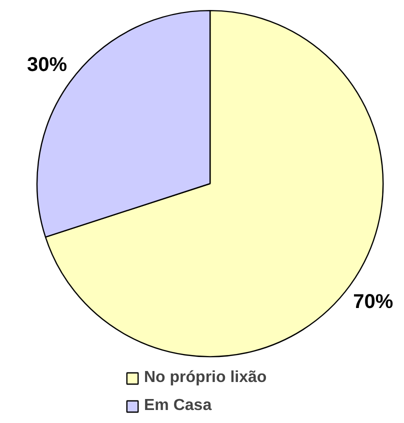 The image size is (404, 423). Describe the element at coordinates (205, 378) in the screenshot. I see `legend-label: No próprio lixão` at that location.